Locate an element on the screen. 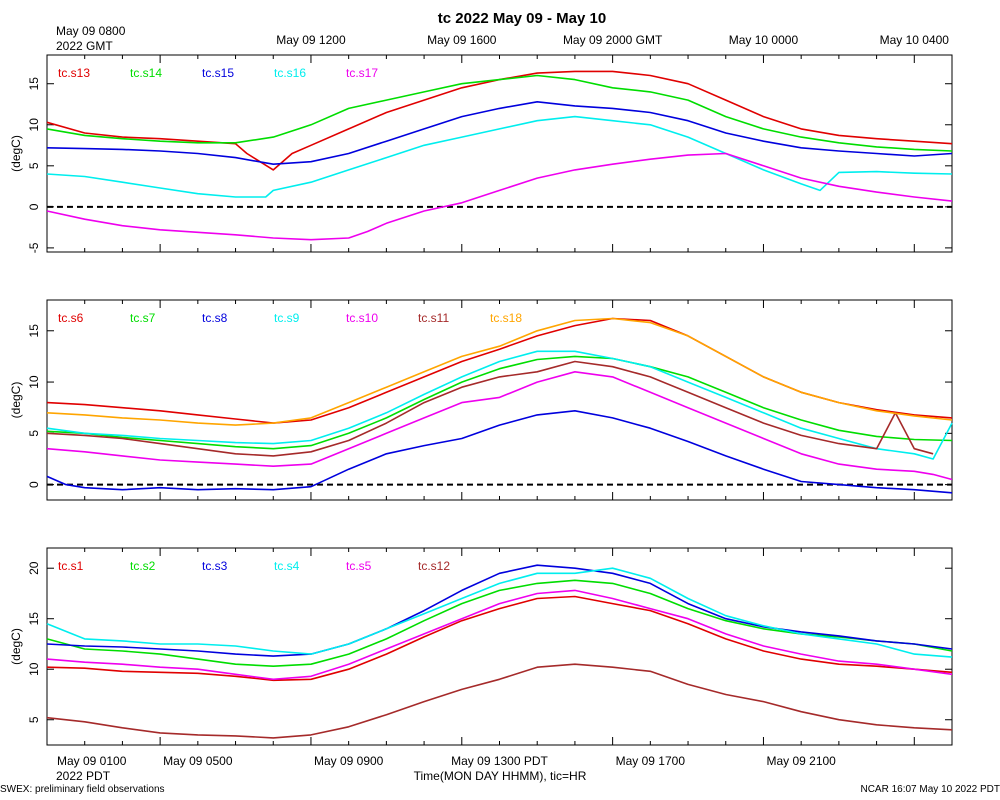 This screenshot has height=800, width=1000. series-line-tc.s3 is located at coordinates (499, 610).